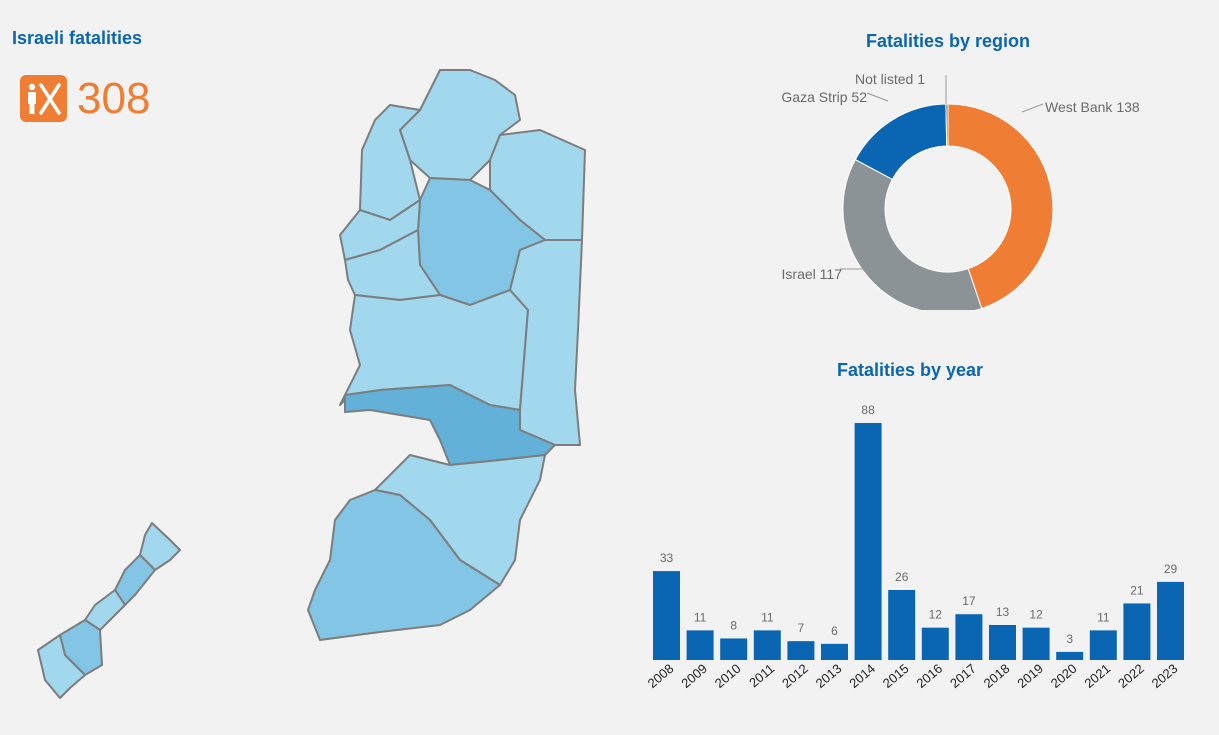 This screenshot has height=735, width=1219. Describe the element at coordinates (834, 651) in the screenshot. I see `bar-2013` at that location.